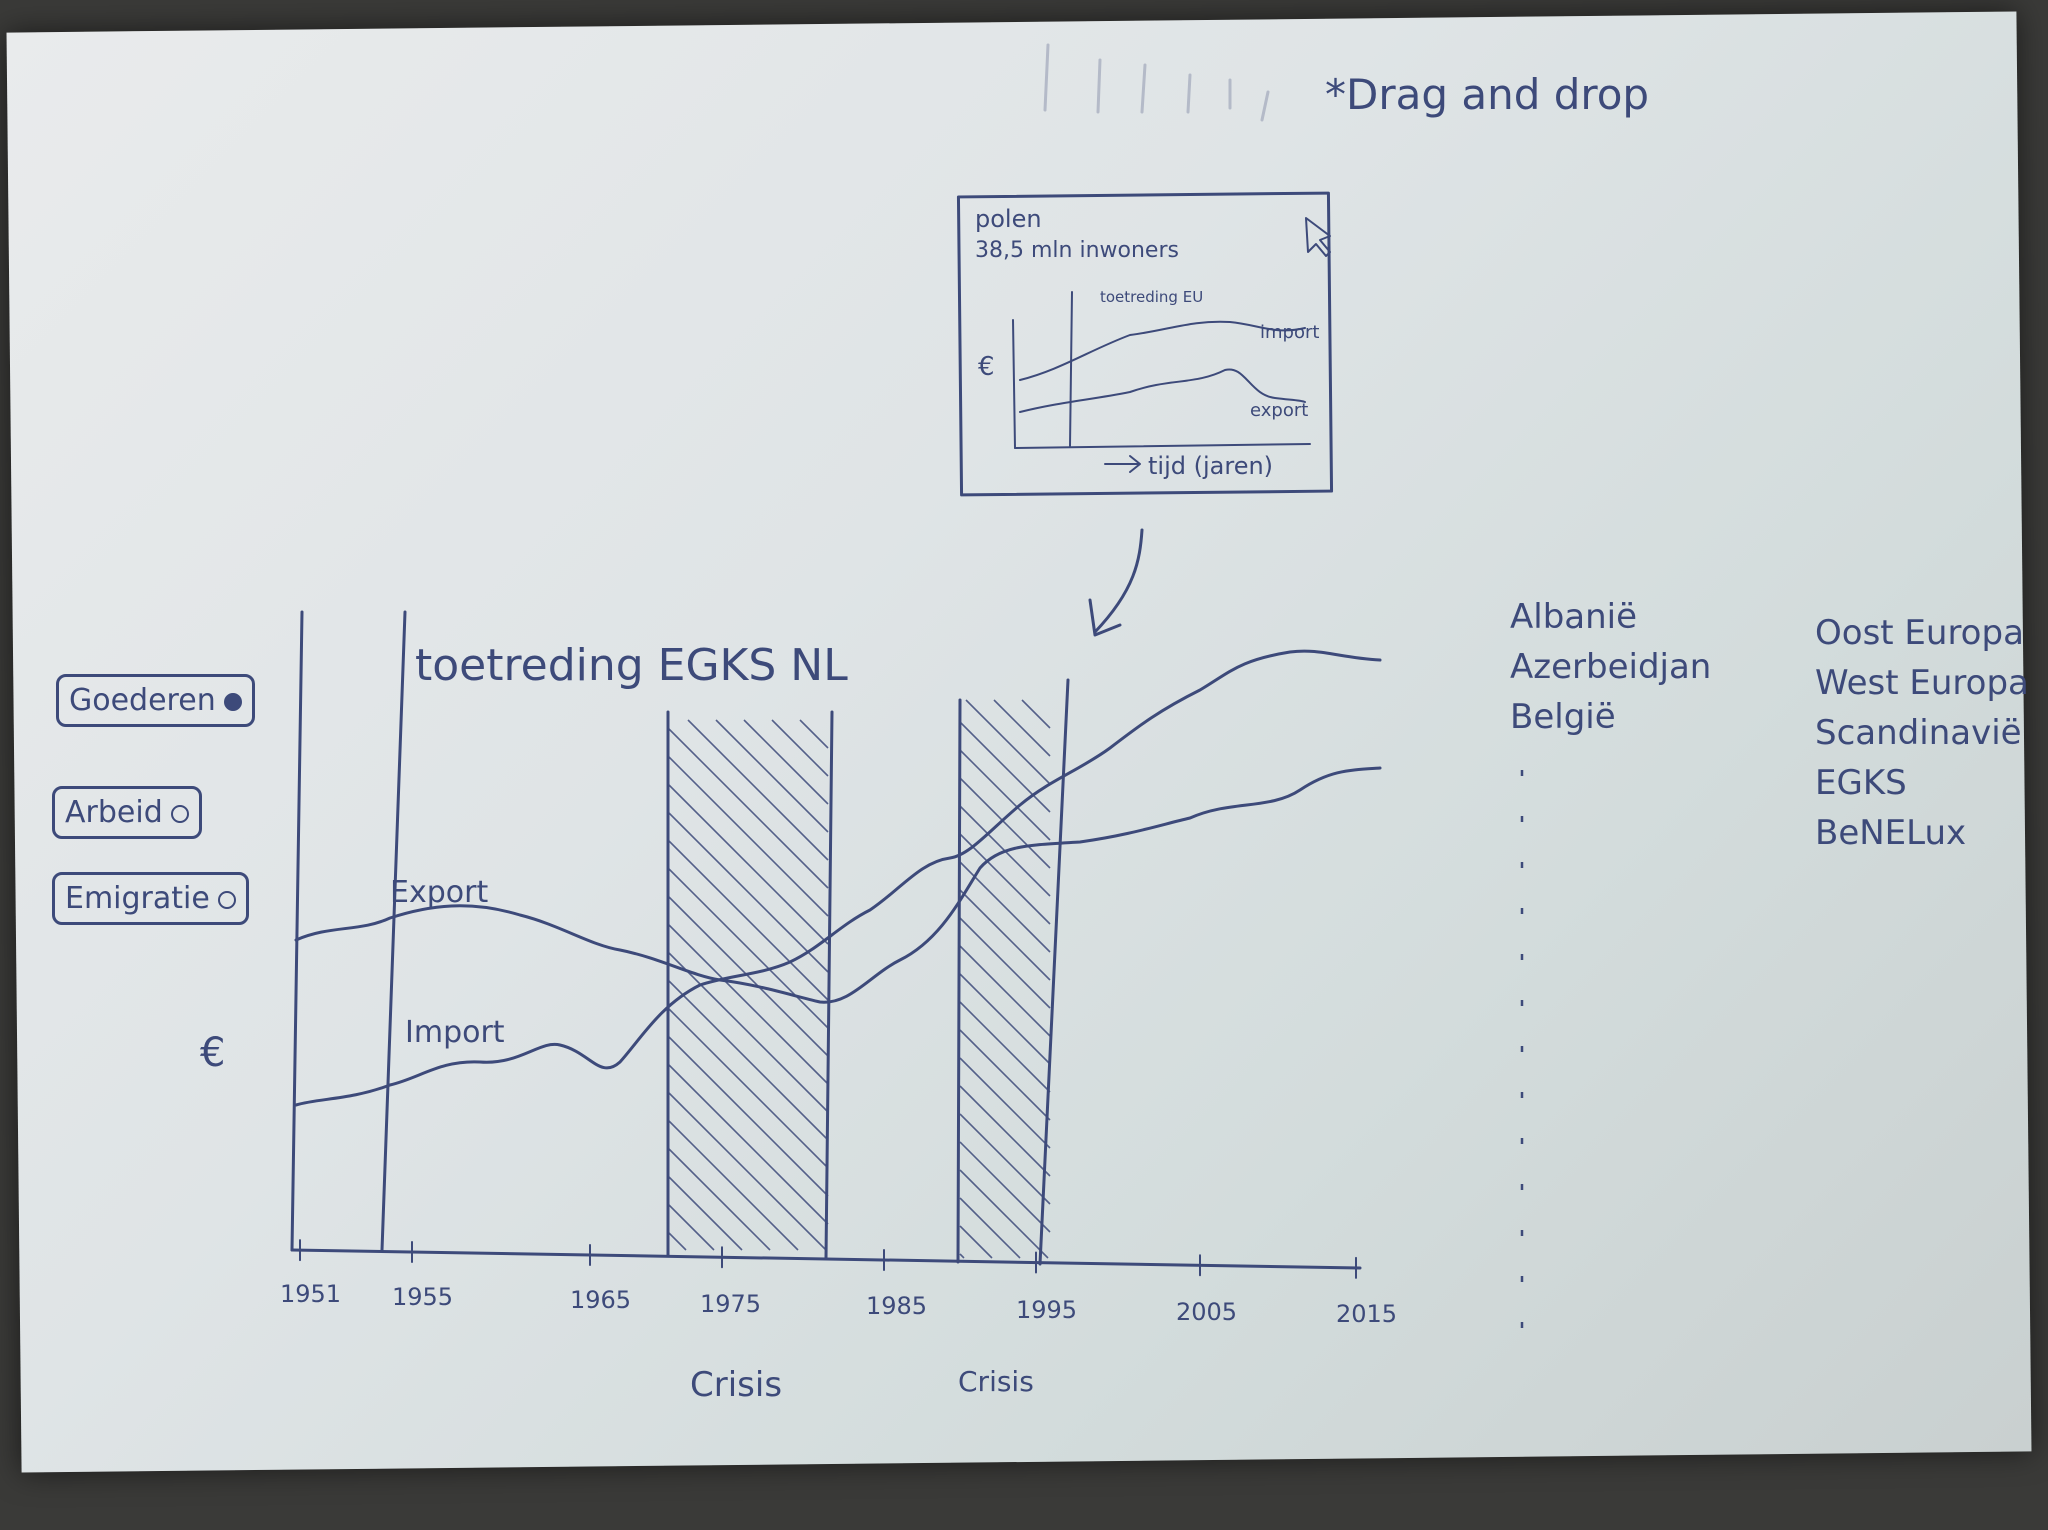 The width and height of the screenshot is (2048, 1530). What do you see at coordinates (213, 1053) in the screenshot?
I see `main-y-label: €` at bounding box center [213, 1053].